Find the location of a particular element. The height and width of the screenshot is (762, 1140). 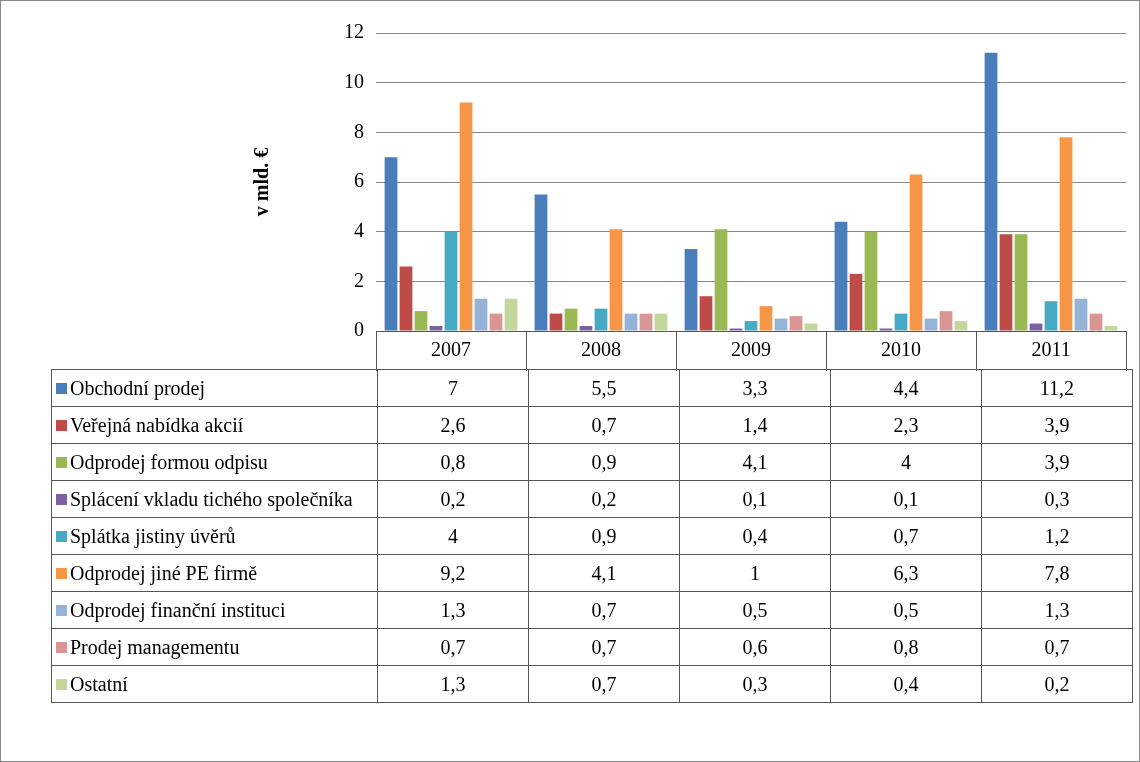

legend-label: Prodej managementu is located at coordinates (155, 648).